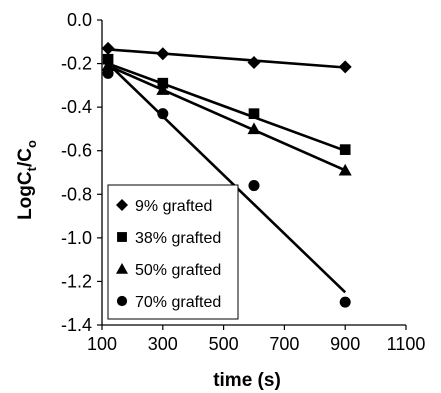 The height and width of the screenshot is (393, 441). What do you see at coordinates (81, 172) in the screenshot?
I see `y-axis-ticks: 0.0 -0.2 -0.4 -0.6 -0.8 -1.0 -1.2 -1.4` at bounding box center [81, 172].